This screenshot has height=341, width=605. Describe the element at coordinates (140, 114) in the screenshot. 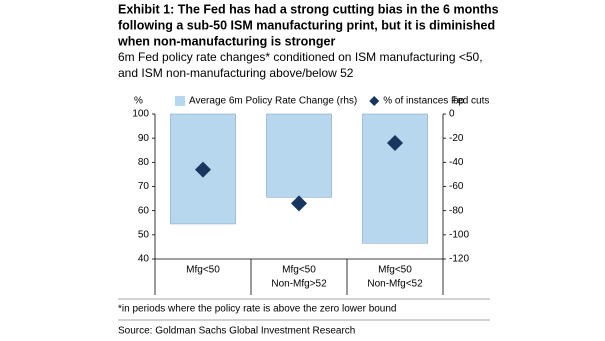

I see `y-tick-label: 100` at that location.